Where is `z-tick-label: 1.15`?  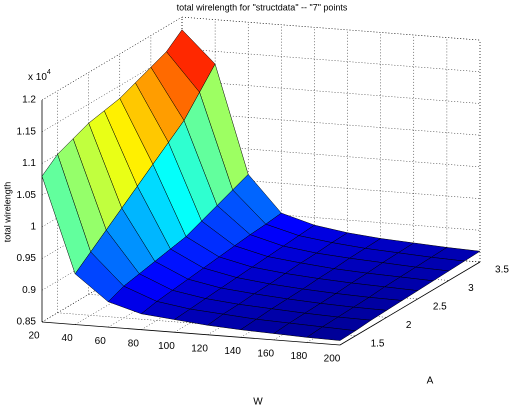 z-tick-label: 1.15 is located at coordinates (27, 131).